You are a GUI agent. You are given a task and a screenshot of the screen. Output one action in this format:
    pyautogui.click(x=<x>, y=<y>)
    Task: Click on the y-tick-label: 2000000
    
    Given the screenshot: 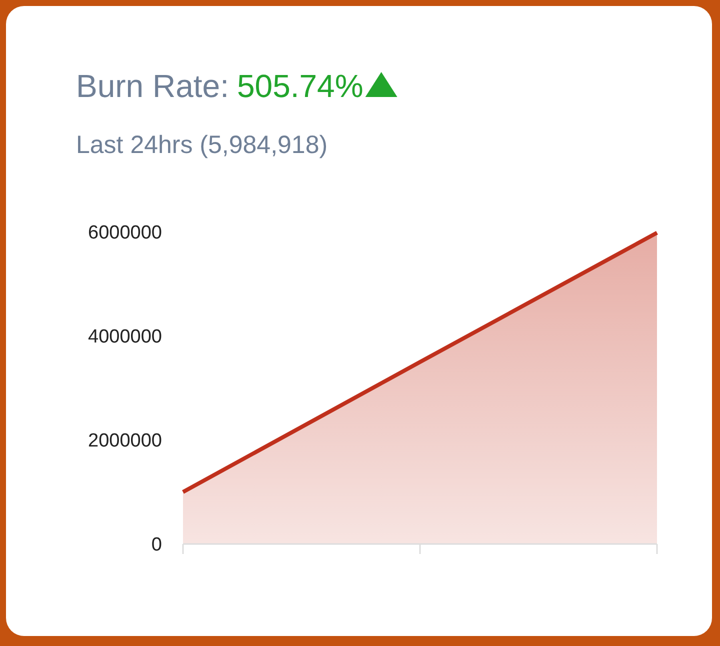 What is the action you would take?
    pyautogui.click(x=125, y=441)
    